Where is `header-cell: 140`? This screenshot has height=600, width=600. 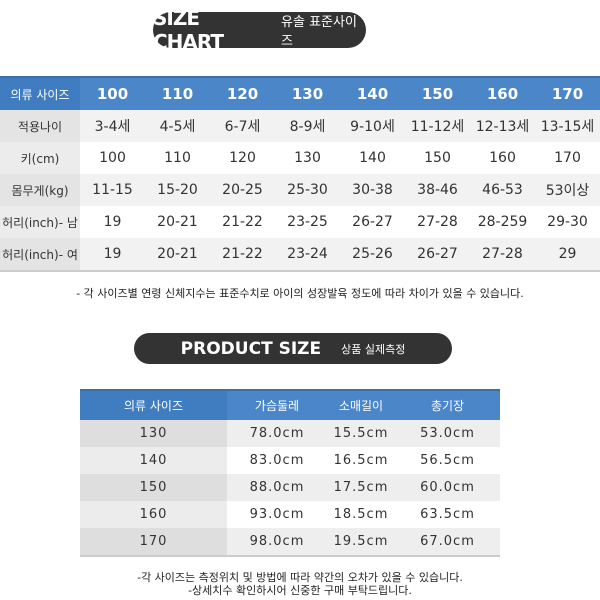 header-cell: 140 is located at coordinates (372, 93).